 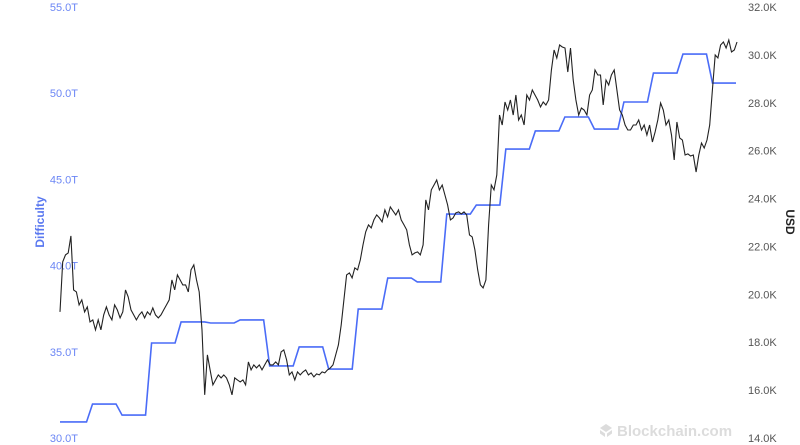 I want to click on right-tick-label: 30.0K, so click(x=762, y=56).